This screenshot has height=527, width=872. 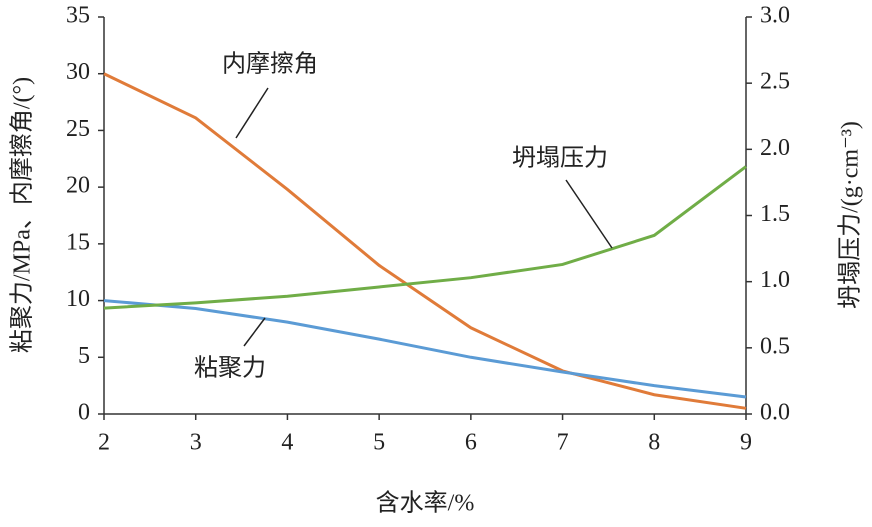 I want to click on x-tick-label: 8, so click(x=654, y=443).